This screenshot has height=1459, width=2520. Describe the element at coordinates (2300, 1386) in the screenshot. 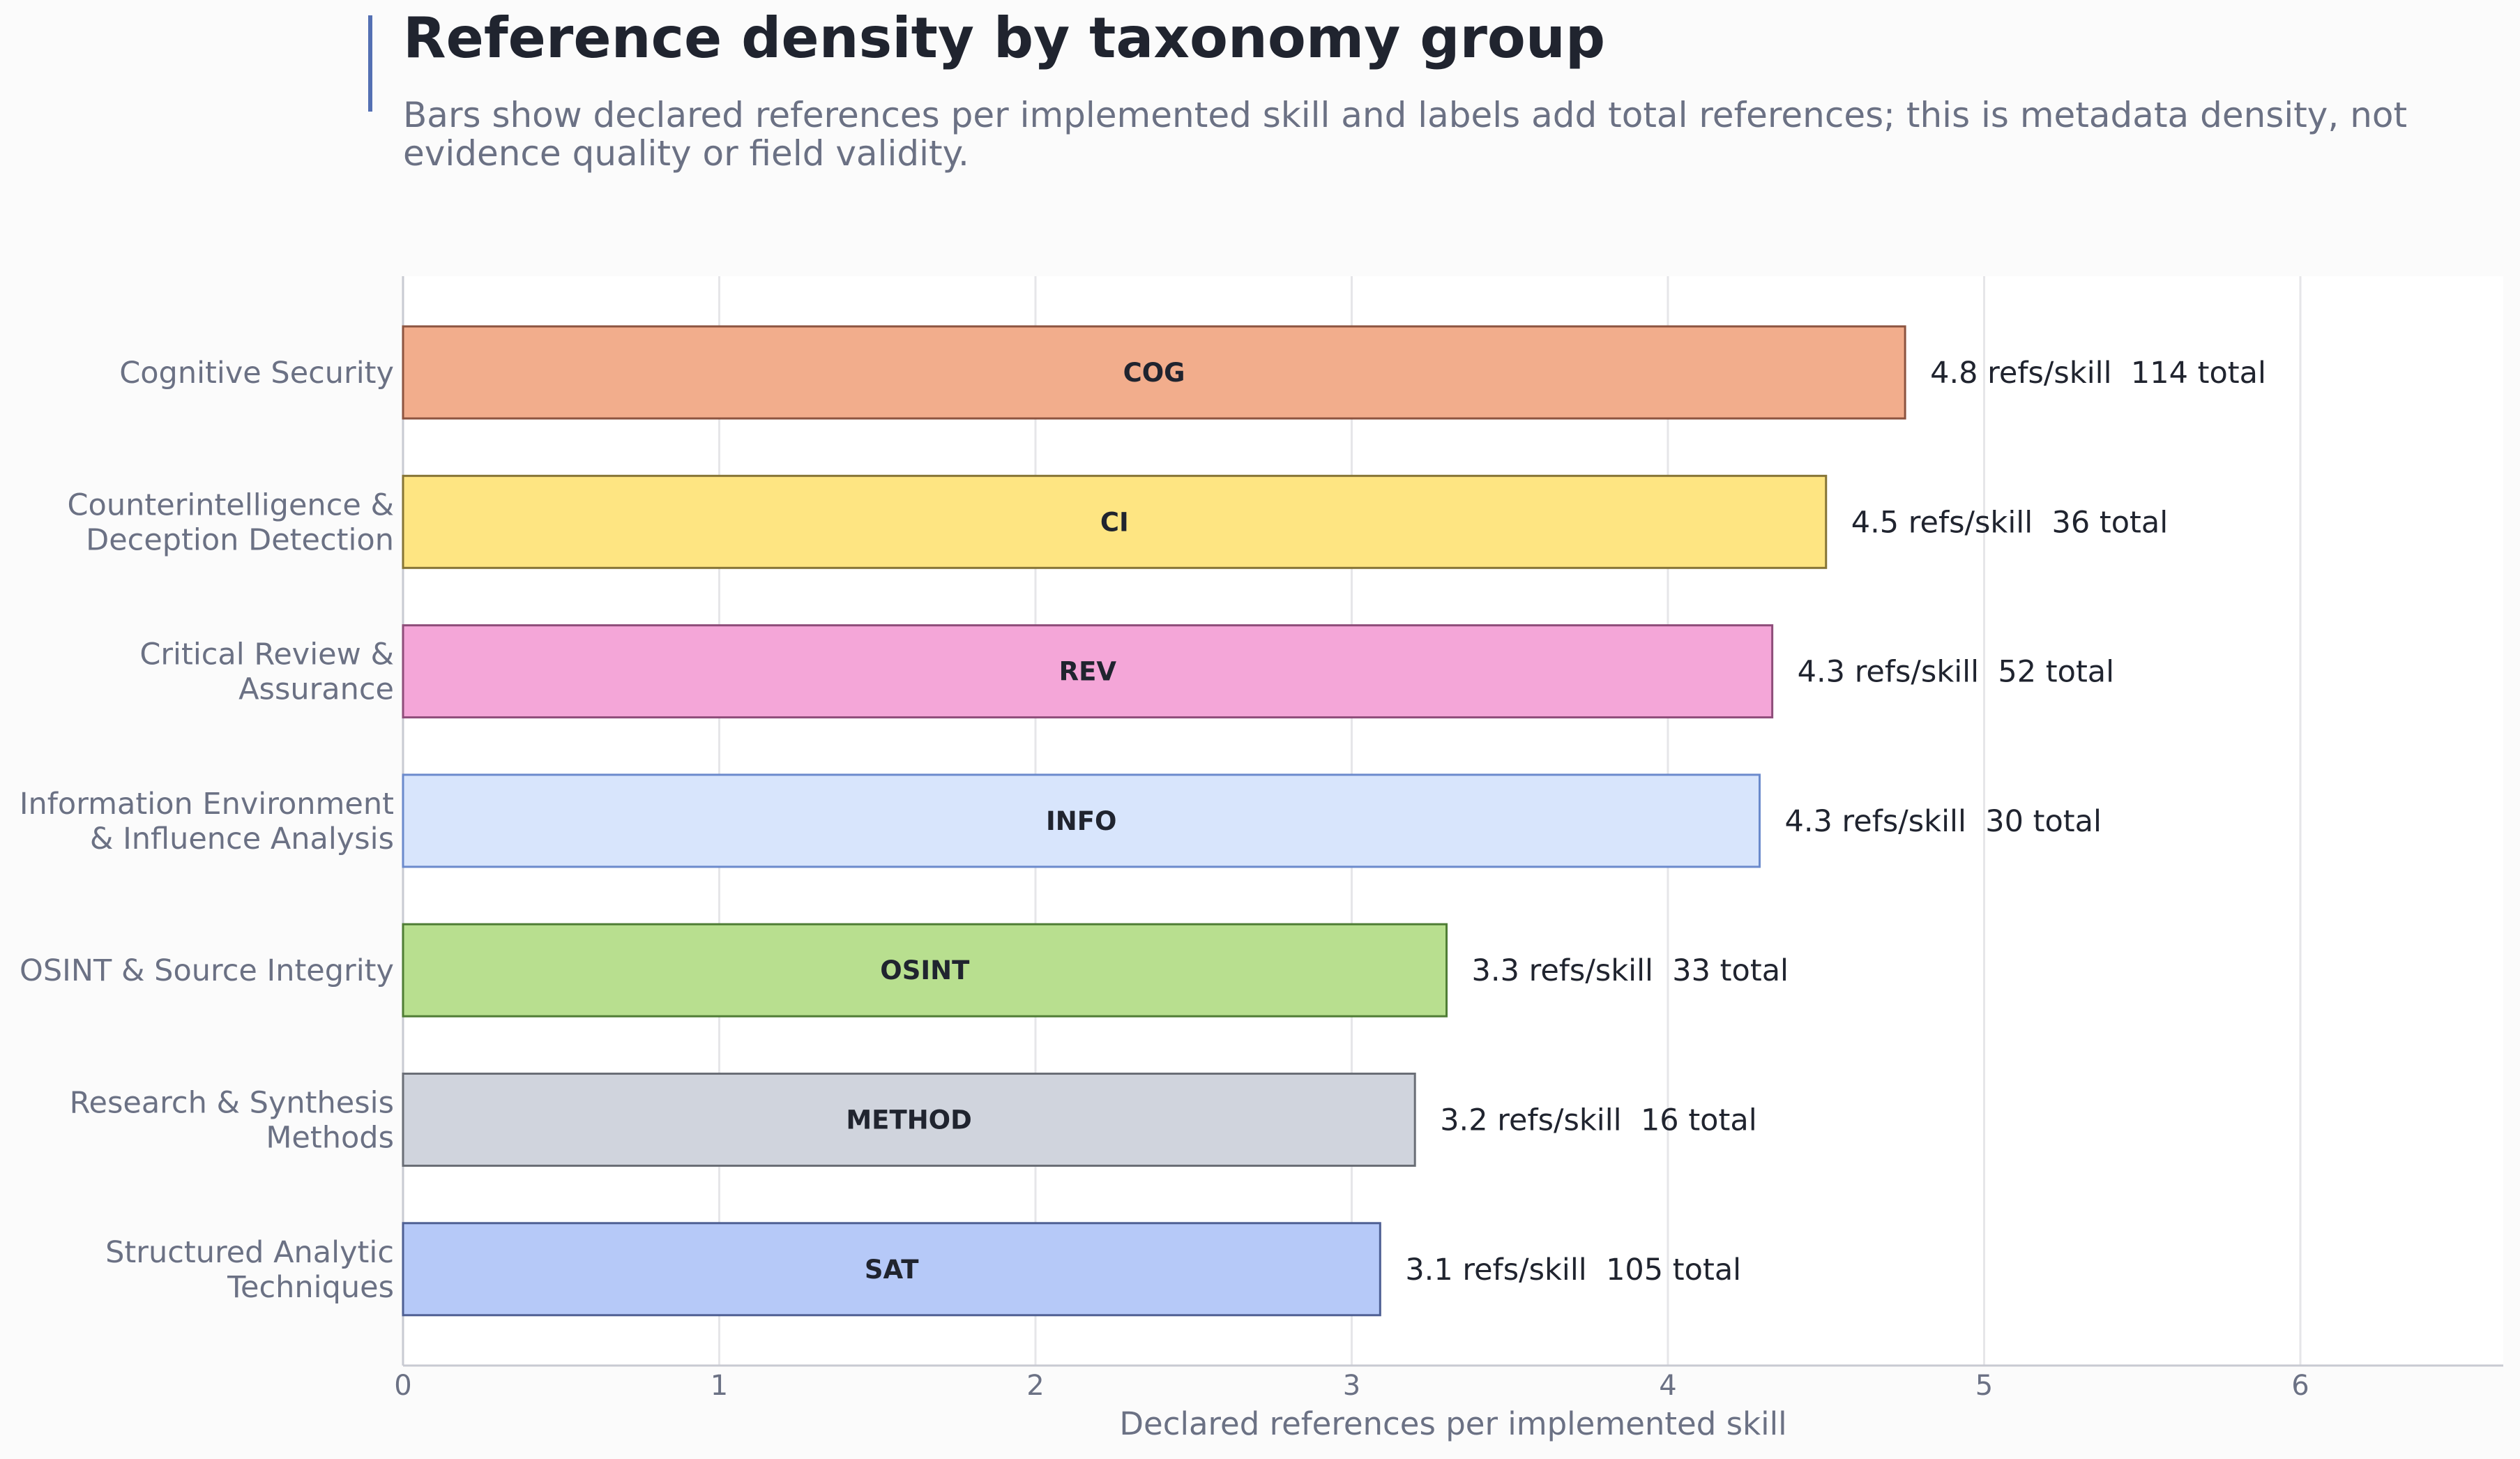

I see `x-tick-label: 6` at that location.